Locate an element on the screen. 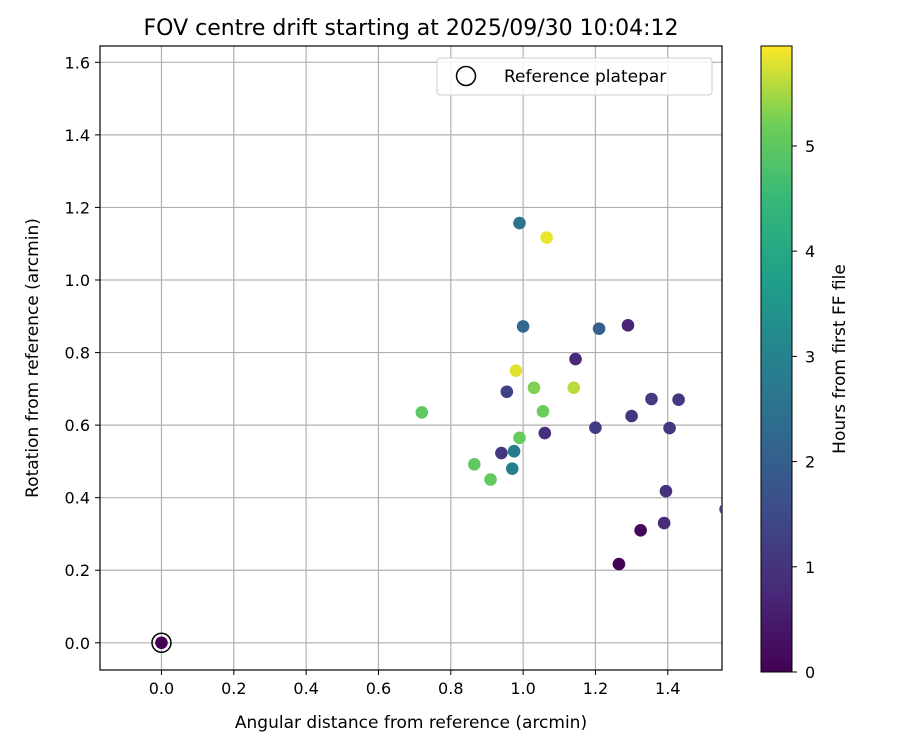 Image resolution: width=900 pixels, height=754 pixels. legend: Reference platepar is located at coordinates (574, 76).